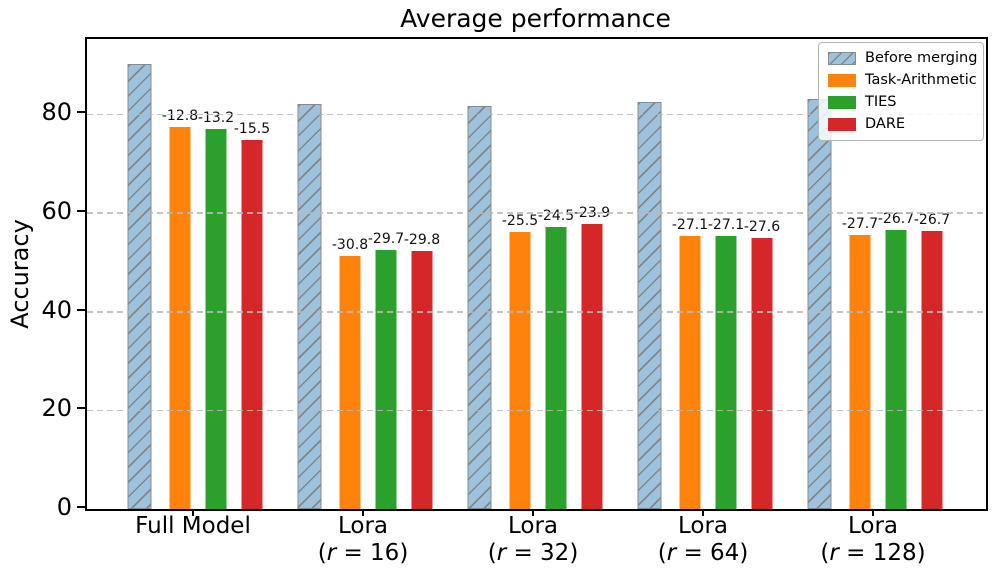  What do you see at coordinates (901, 102) in the screenshot?
I see `legend-item-ties: TIES` at bounding box center [901, 102].